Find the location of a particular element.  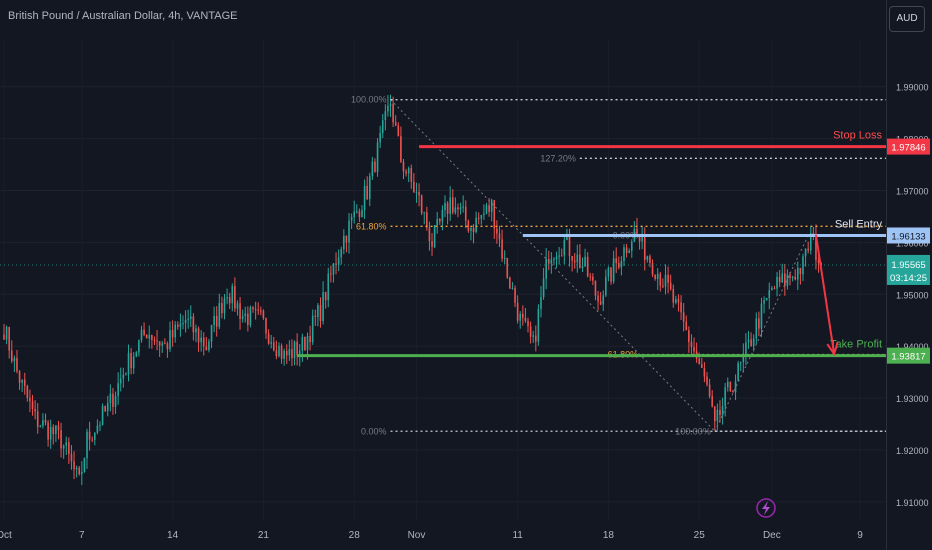

y-tick-label: 1.93000 is located at coordinates (912, 399).